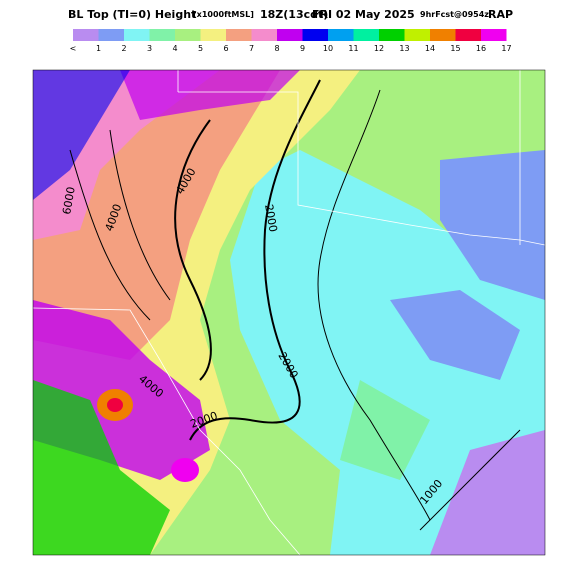 This screenshot has height=579, width=579. I want to click on forecast: 9hrFcst@0954z, so click(454, 14).